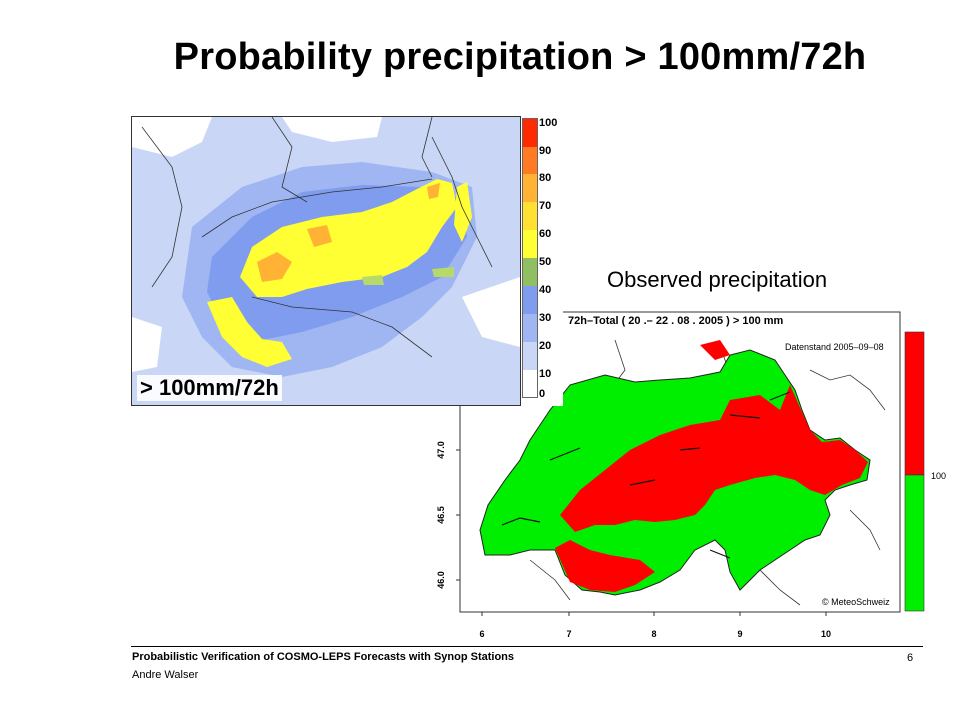 This screenshot has height=720, width=960. I want to click on observed-map-lakes, so click(646, 475).